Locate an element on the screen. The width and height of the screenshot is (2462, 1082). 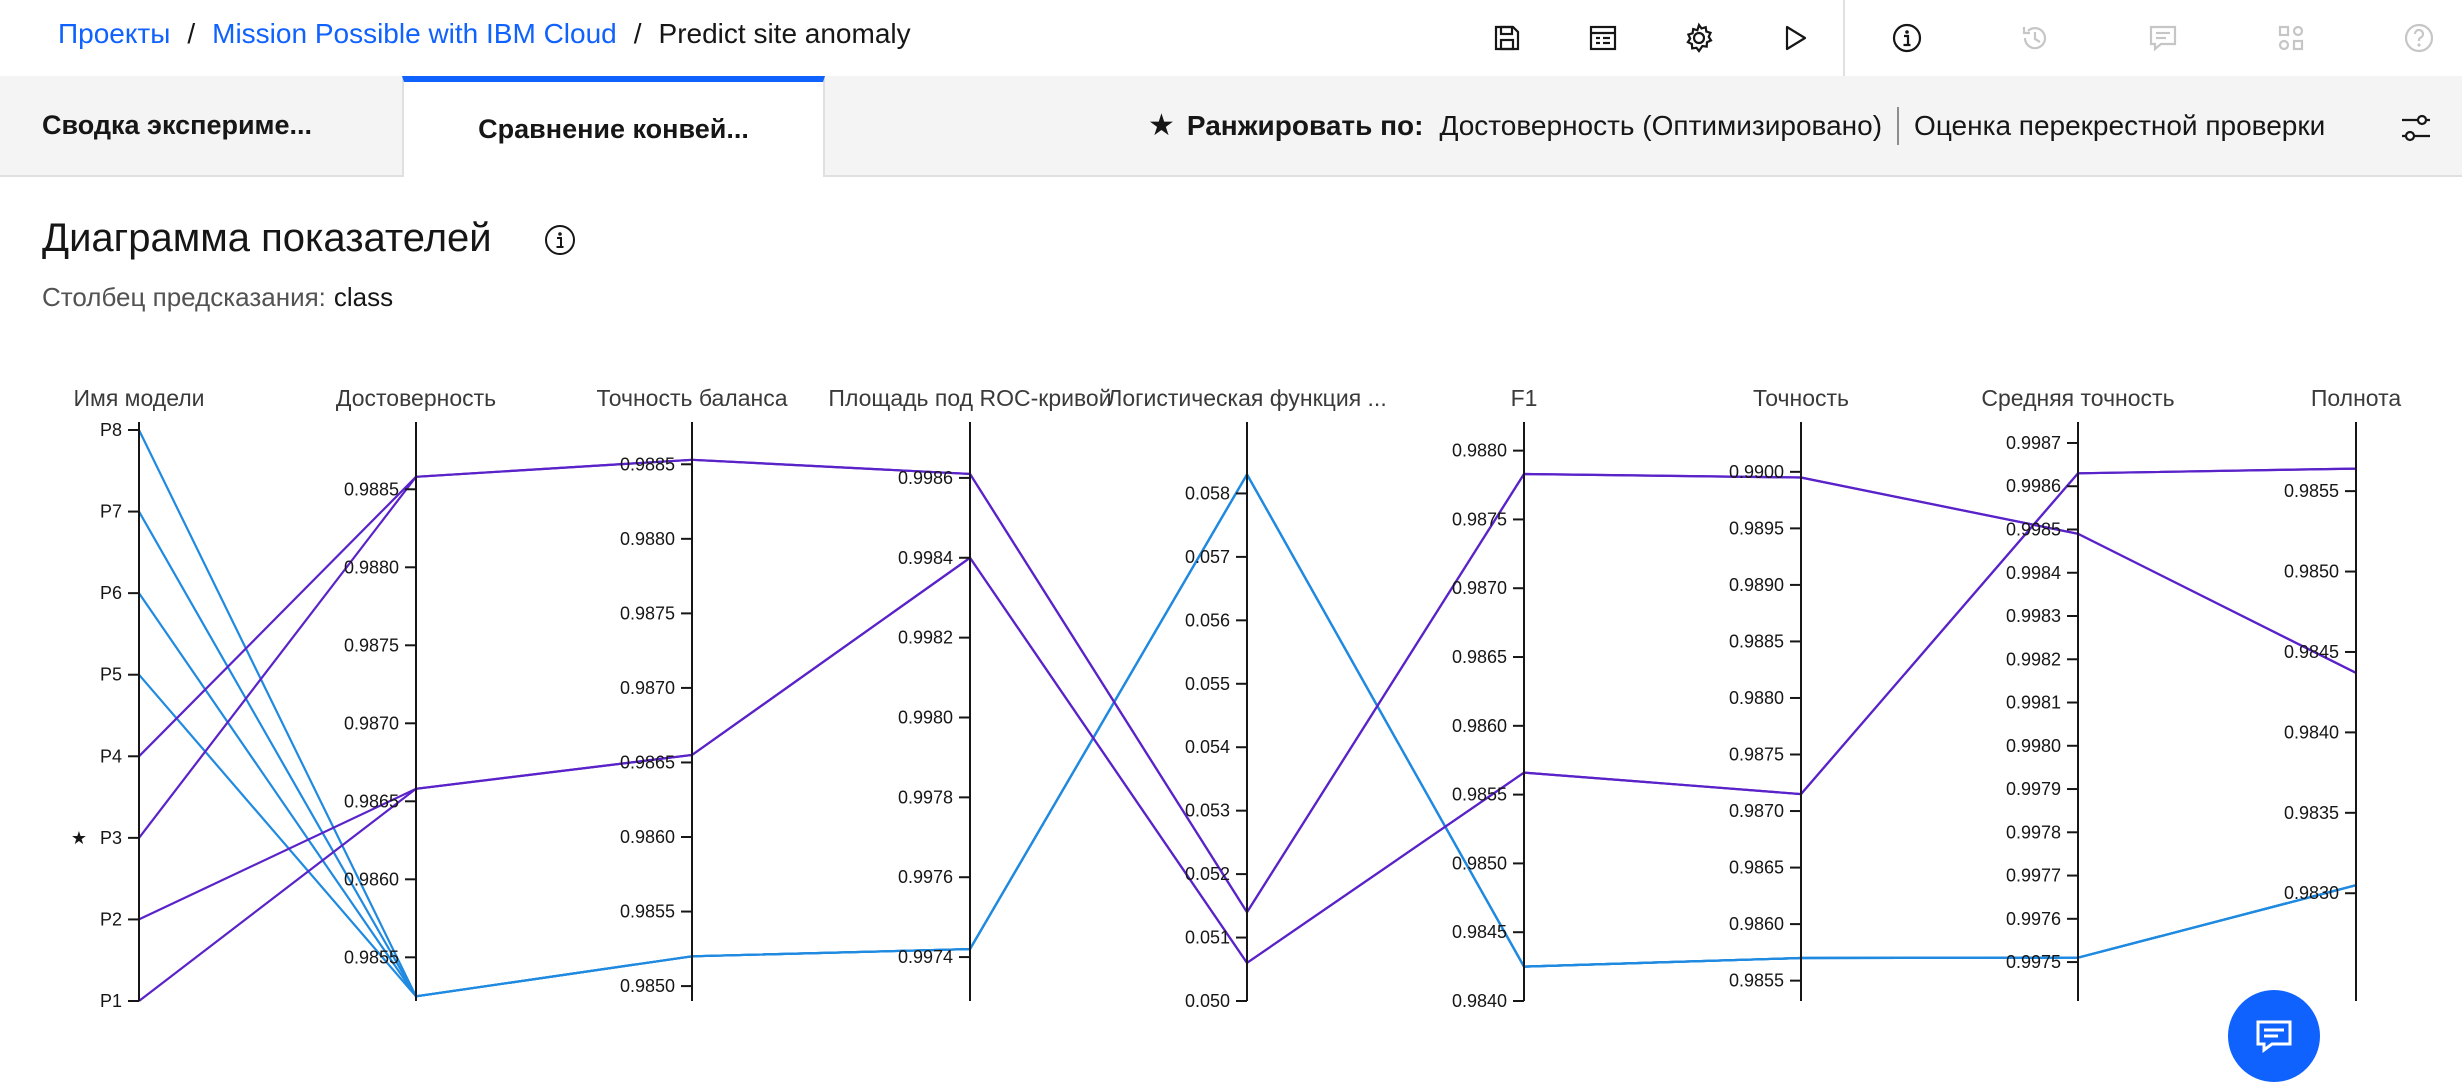
tick-label: 0.9985 is located at coordinates (2033, 529).